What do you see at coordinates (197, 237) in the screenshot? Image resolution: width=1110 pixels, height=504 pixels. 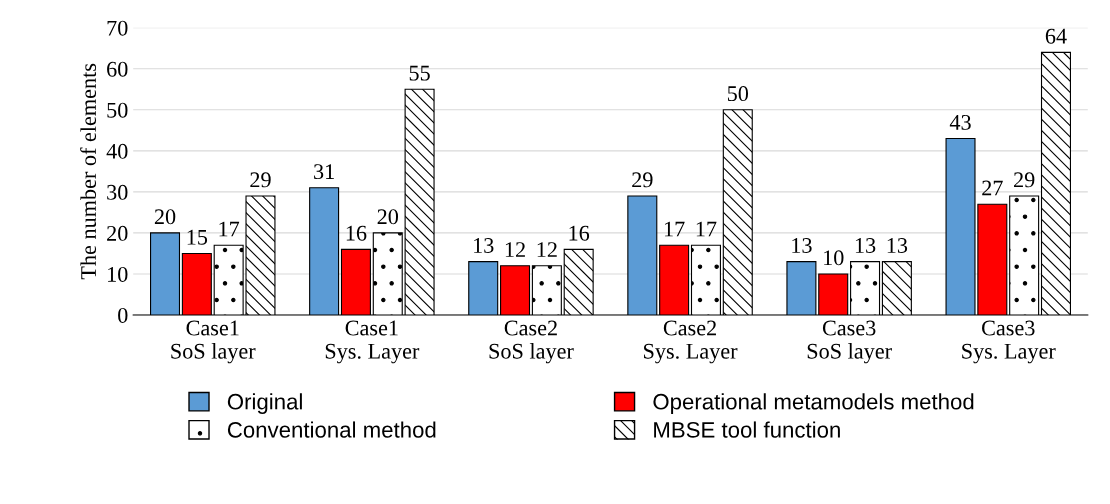 I see `data-label: 15` at bounding box center [197, 237].